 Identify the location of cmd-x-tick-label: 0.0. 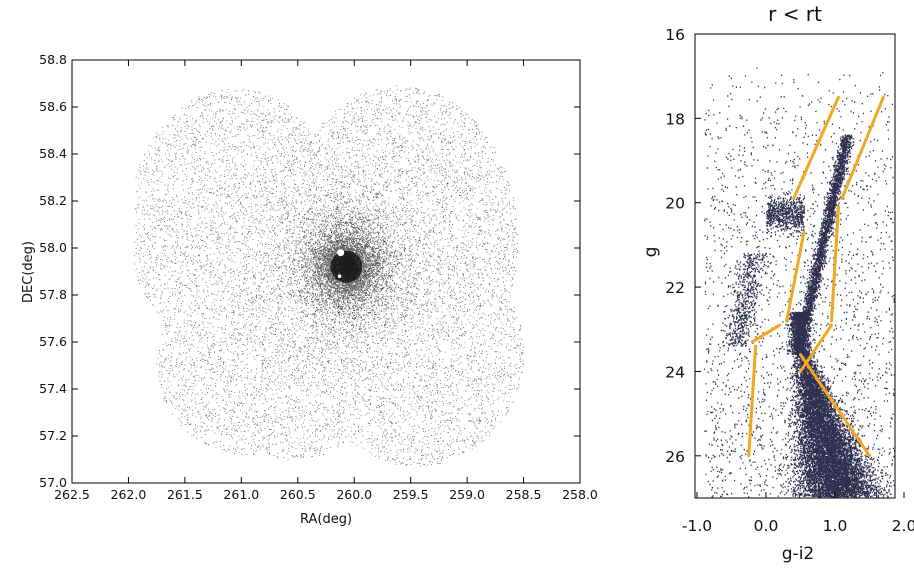
(766, 526).